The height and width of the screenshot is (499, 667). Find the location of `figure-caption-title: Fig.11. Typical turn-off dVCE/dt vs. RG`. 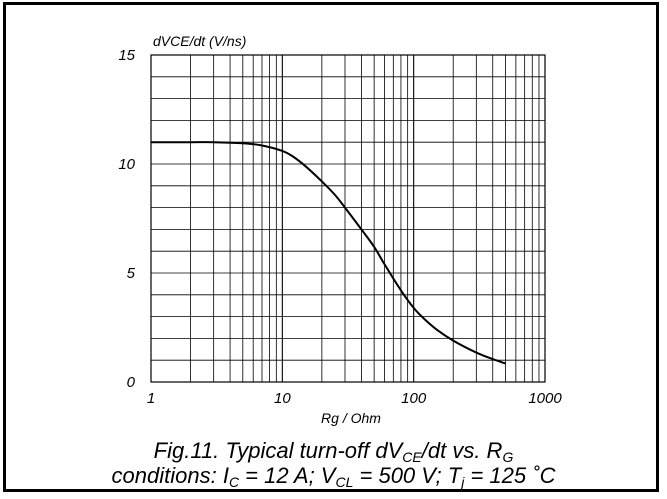

figure-caption-title: Fig.11. Typical turn-off dVCE/dt vs. RG is located at coordinates (333, 451).